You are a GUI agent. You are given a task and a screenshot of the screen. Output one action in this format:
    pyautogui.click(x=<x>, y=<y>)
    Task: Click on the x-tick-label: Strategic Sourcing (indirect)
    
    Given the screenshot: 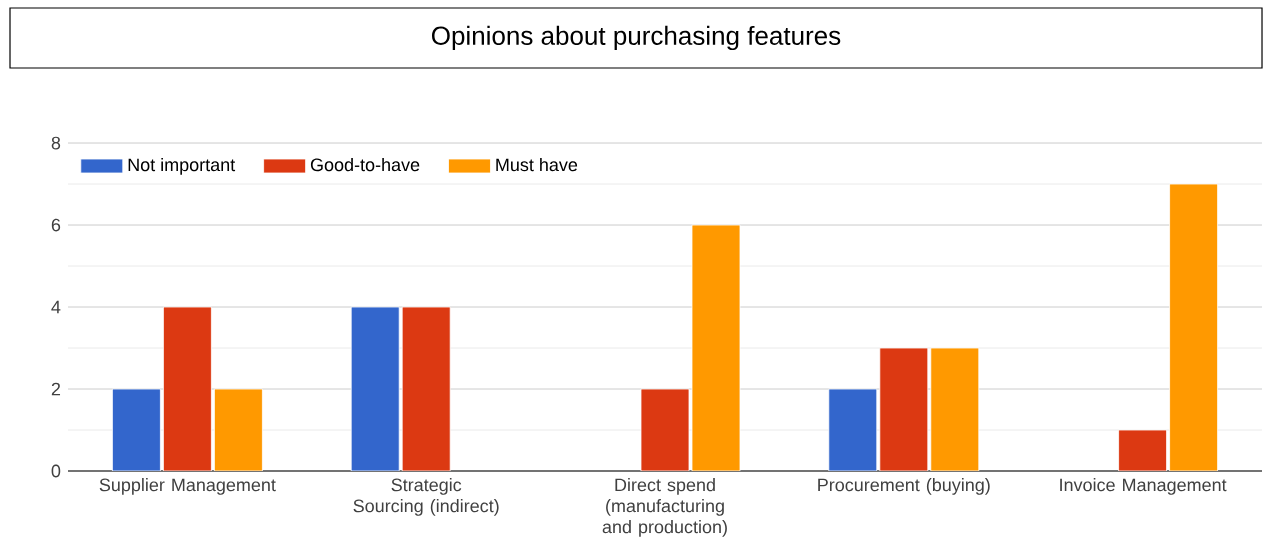 What is the action you would take?
    pyautogui.click(x=426, y=497)
    